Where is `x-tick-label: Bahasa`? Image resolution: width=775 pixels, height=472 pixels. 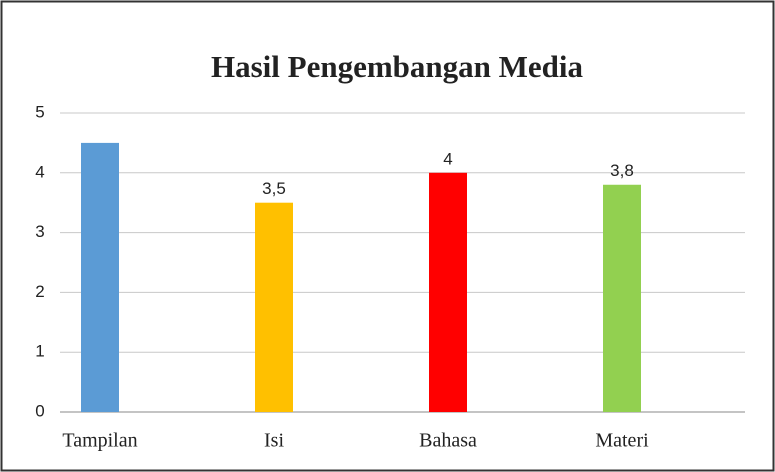 x-tick-label: Bahasa is located at coordinates (448, 441).